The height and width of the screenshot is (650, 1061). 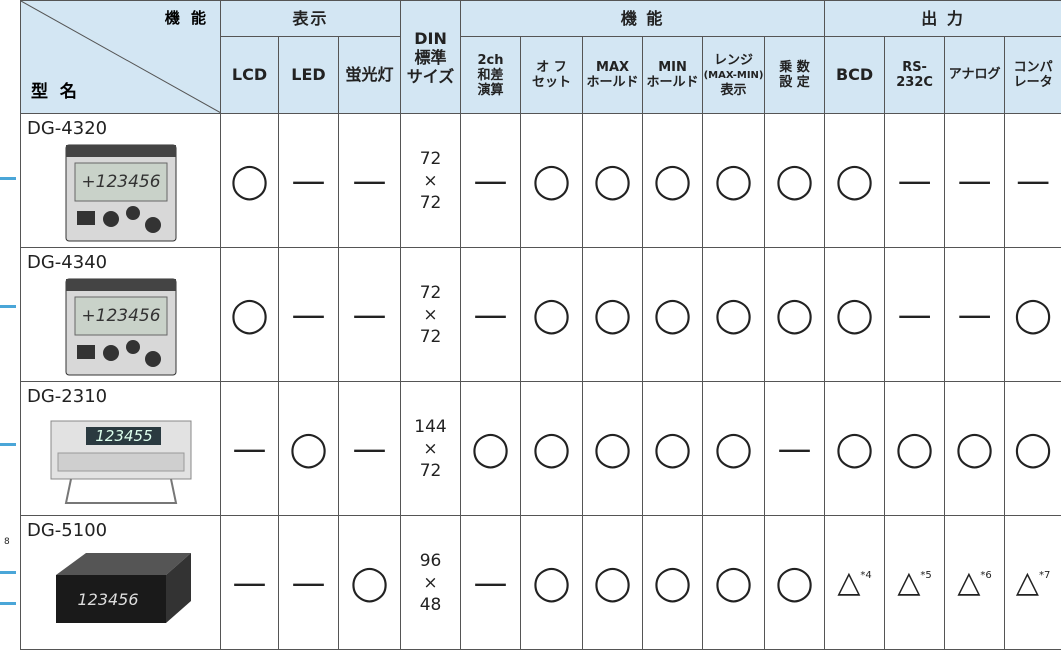 I want to click on group-header: 出 力, so click(x=943, y=19).